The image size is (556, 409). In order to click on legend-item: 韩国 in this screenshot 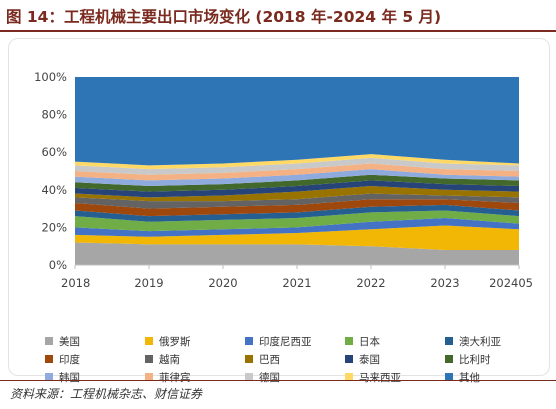, I will do `click(62, 377)`.